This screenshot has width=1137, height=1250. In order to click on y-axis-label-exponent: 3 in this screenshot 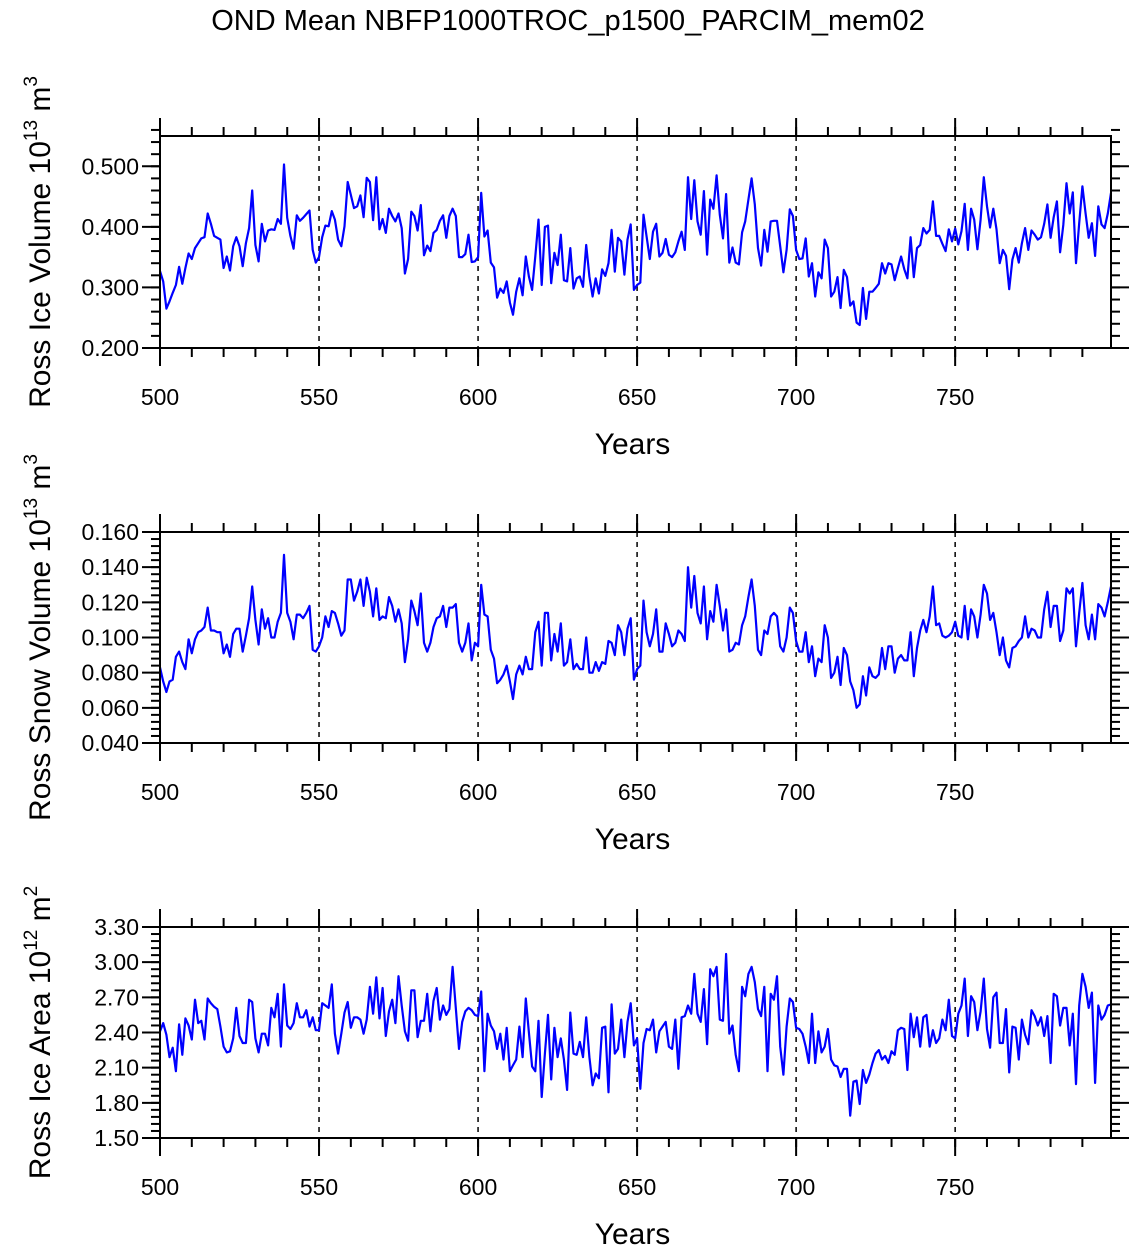, I will do `click(31, 459)`.